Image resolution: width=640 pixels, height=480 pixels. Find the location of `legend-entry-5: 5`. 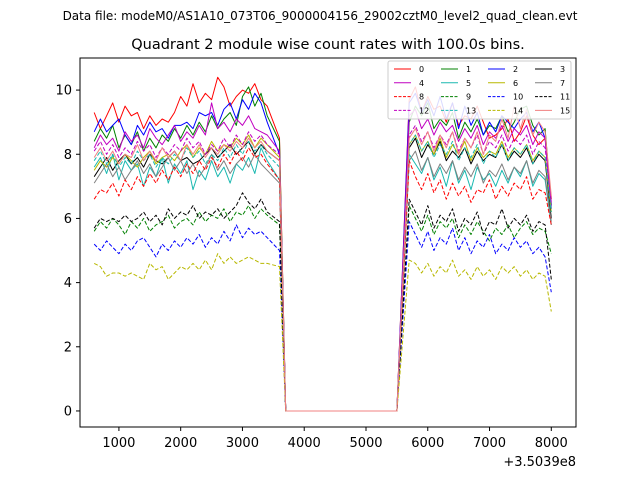

legend-entry-5: 5 is located at coordinates (468, 83).